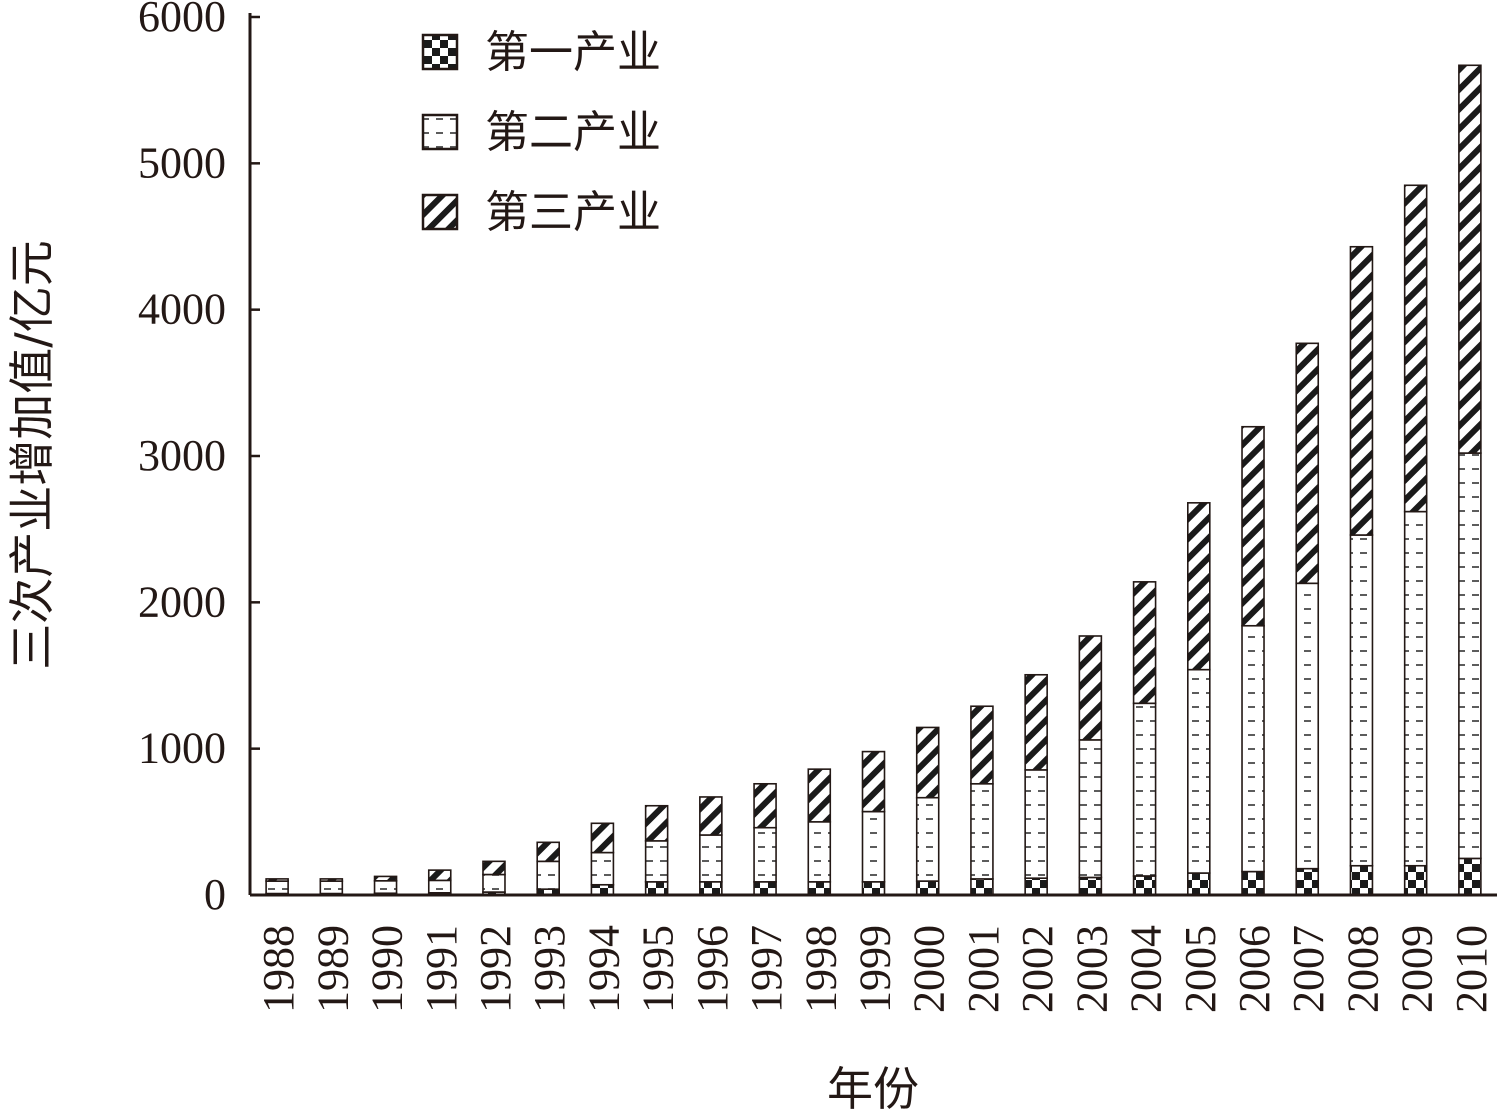 The height and width of the screenshot is (1118, 1500). Describe the element at coordinates (1200, 969) in the screenshot. I see `x-tick-label: 2005` at that location.